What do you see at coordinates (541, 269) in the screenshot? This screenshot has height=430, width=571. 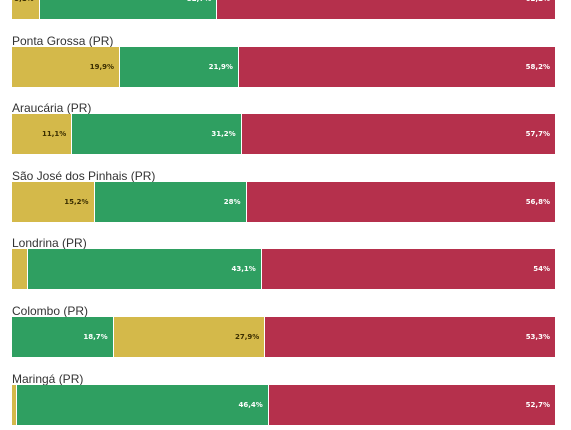 I see `data-label: 54%` at bounding box center [541, 269].